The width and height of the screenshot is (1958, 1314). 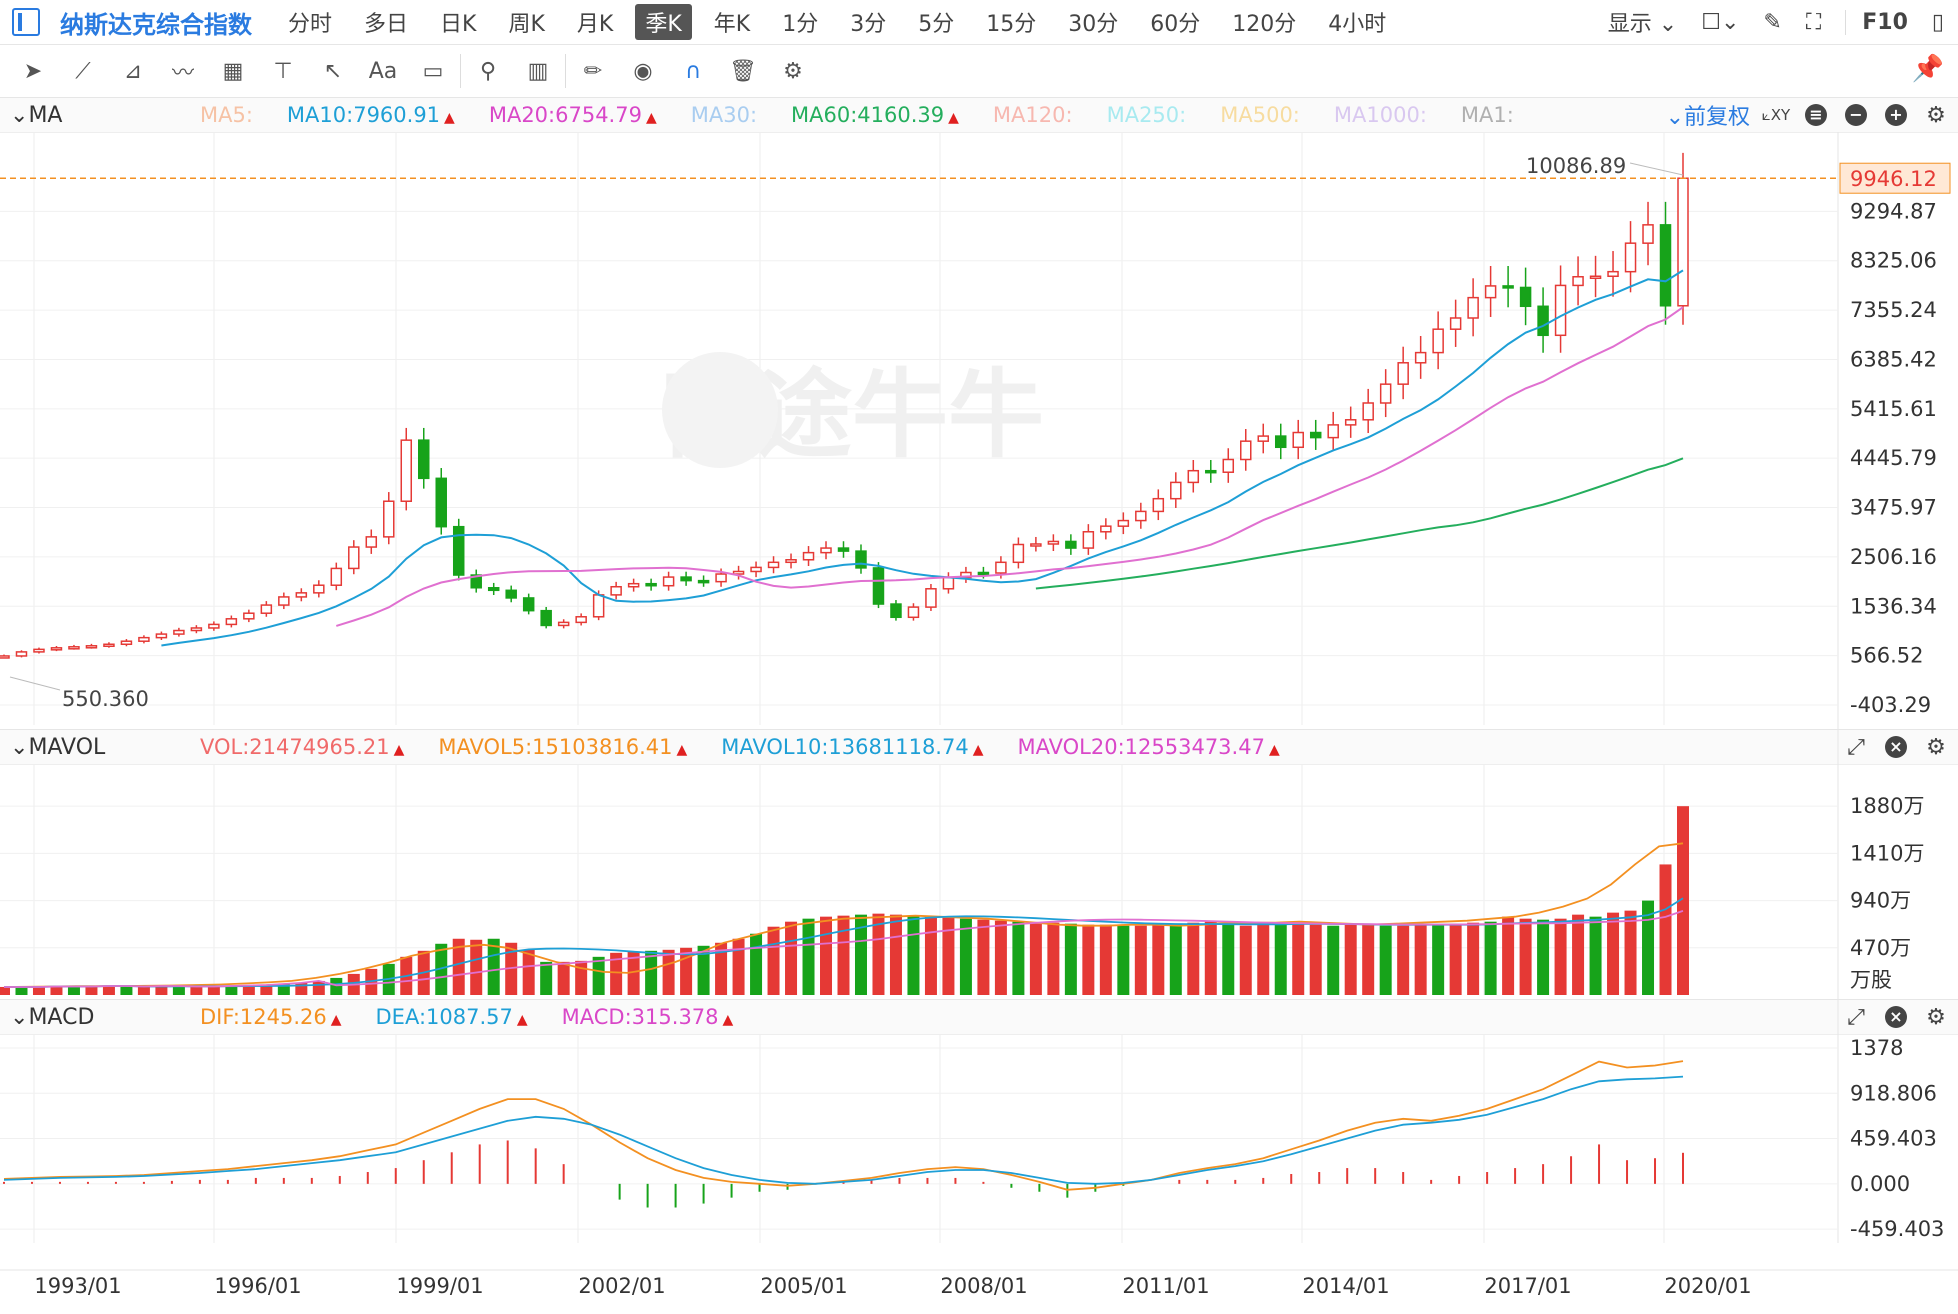 What do you see at coordinates (233, 71) in the screenshot?
I see `fib-tool-icon: ▦` at bounding box center [233, 71].